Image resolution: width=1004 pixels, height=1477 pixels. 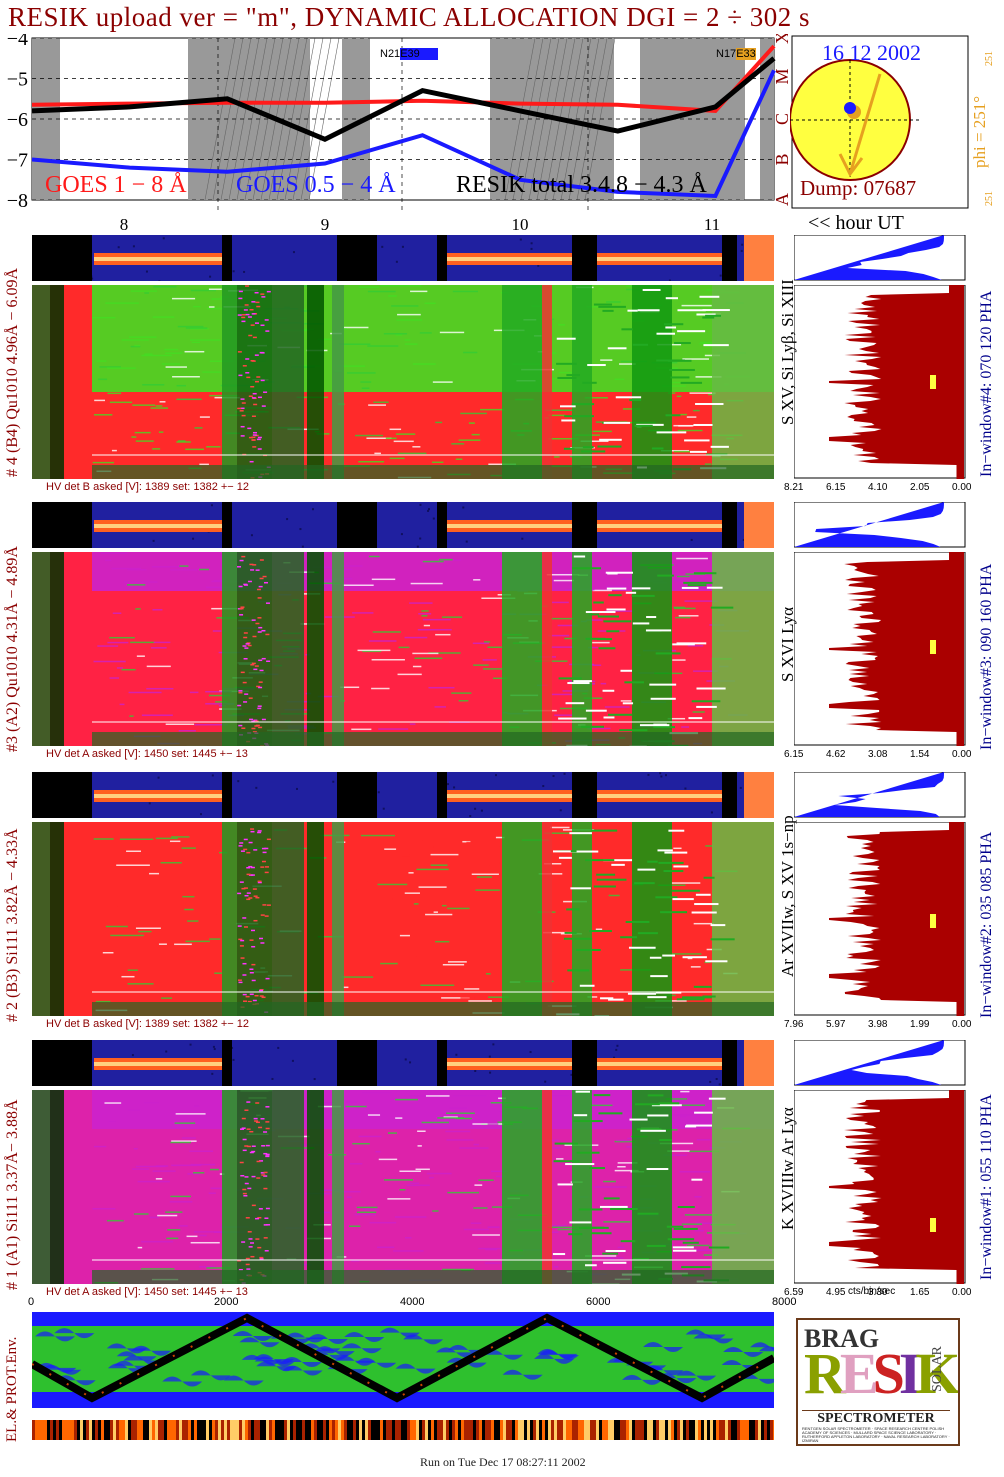 What do you see at coordinates (147, 754) in the screenshot?
I see `hv-readout: HV det A asked [V]: 1450 set: 1445 +− 13` at bounding box center [147, 754].